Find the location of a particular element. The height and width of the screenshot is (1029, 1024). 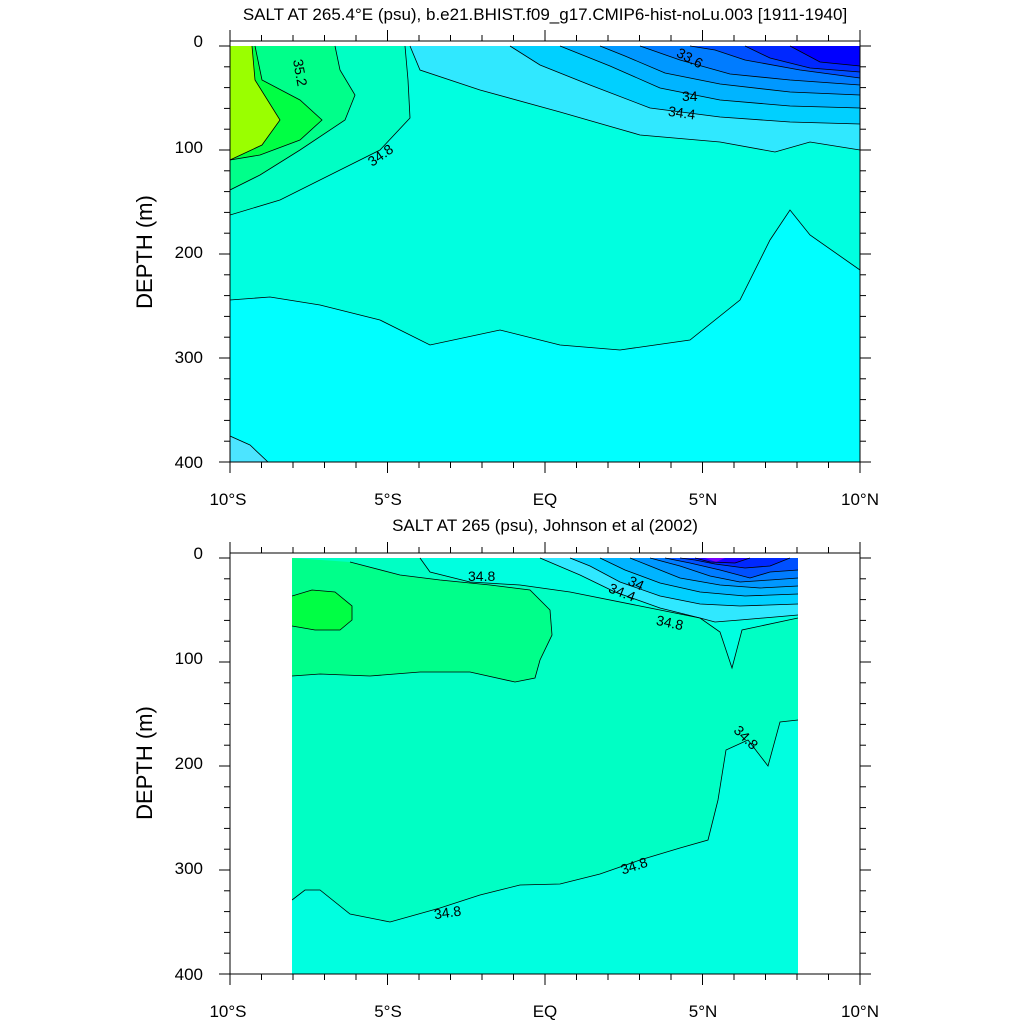

top-ylabel: DEPTH (m) is located at coordinates (144, 252).